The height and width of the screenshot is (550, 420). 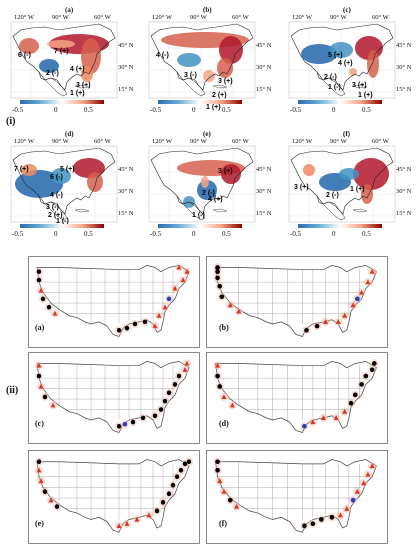 I want to click on region-label: 2 (+), so click(x=55, y=215).